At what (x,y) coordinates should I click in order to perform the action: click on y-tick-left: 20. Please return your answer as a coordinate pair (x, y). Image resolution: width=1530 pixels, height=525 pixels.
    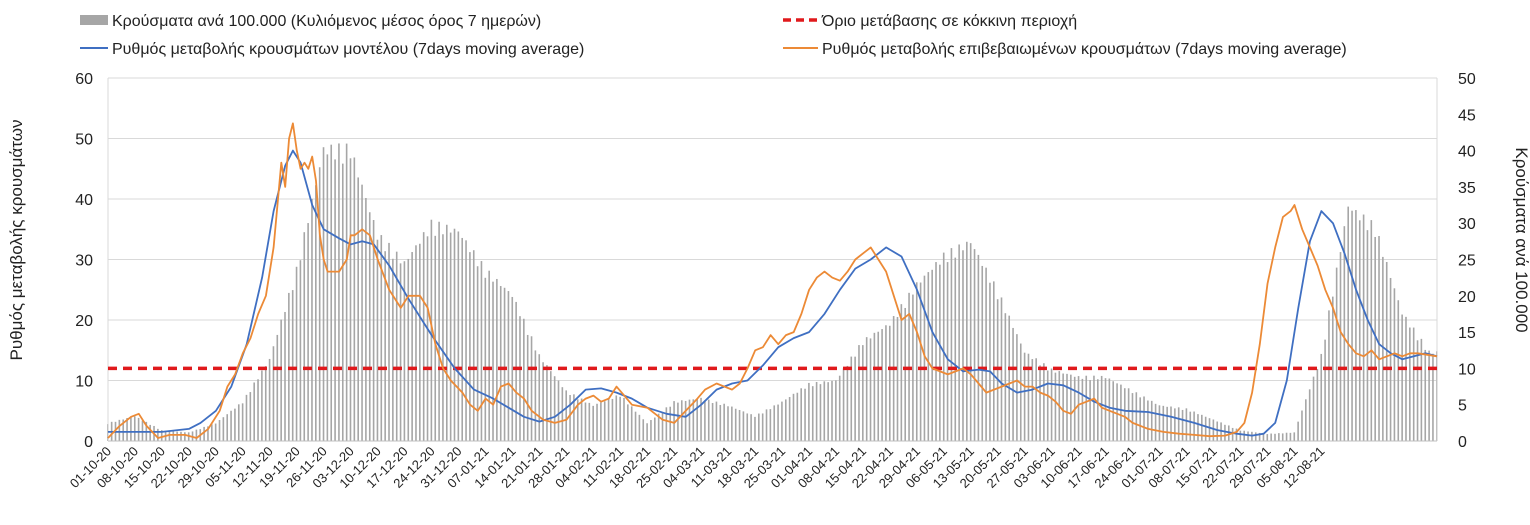
    Looking at the image, I should click on (84, 321).